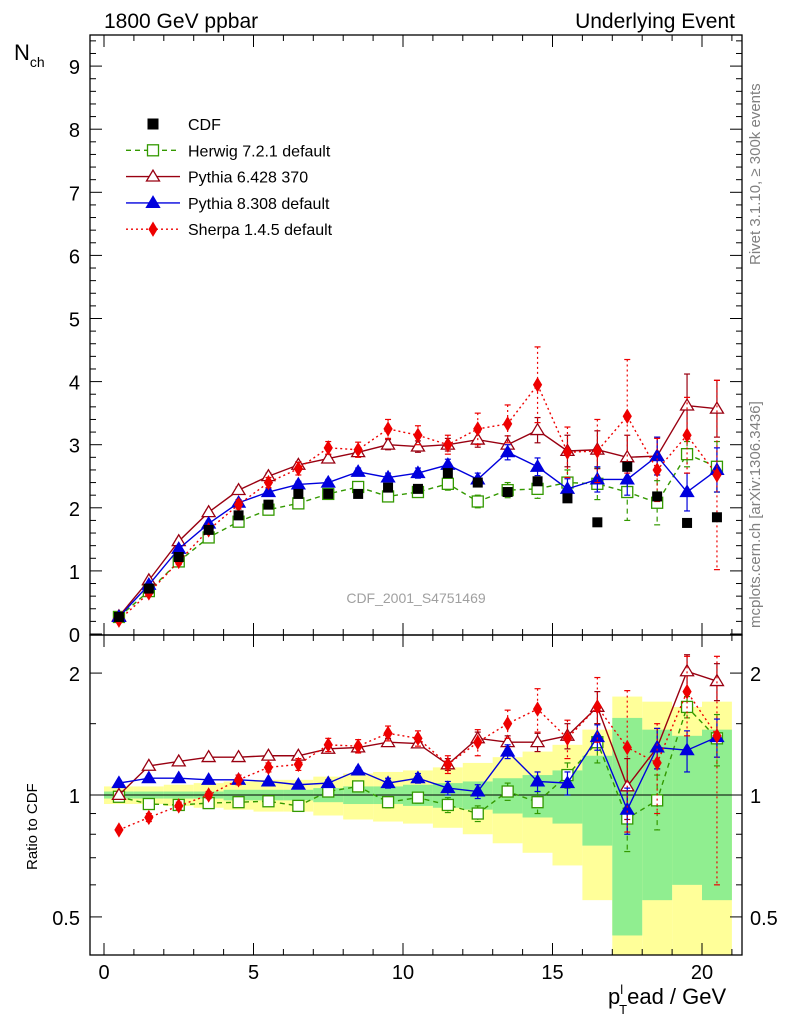 The height and width of the screenshot is (1024, 786). Describe the element at coordinates (74, 510) in the screenshot. I see `y-tick-label: 2` at that location.